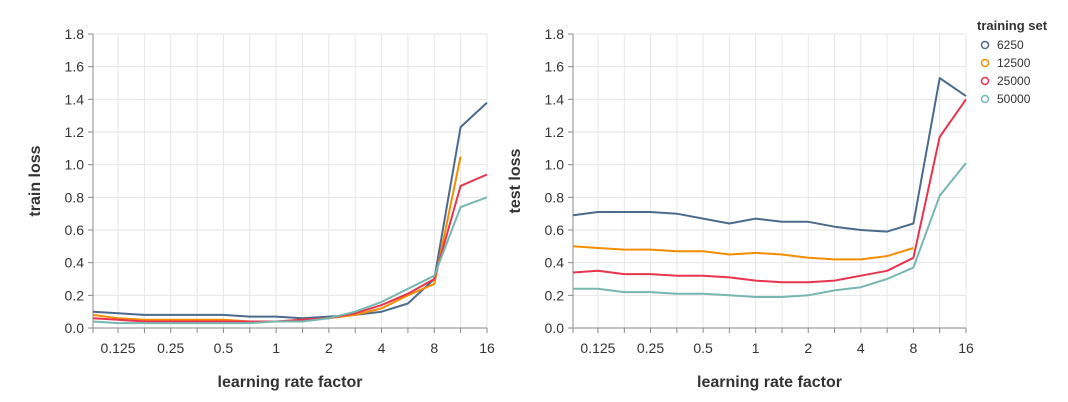 This screenshot has height=402, width=1068. I want to click on y-axis-title: test loss, so click(515, 180).